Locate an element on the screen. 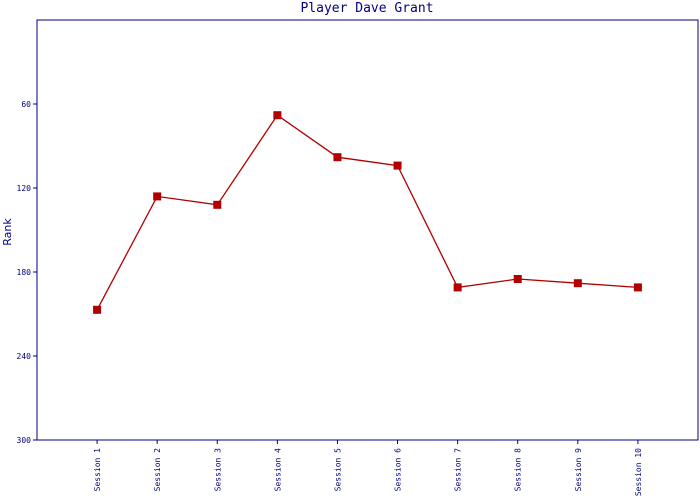 The image size is (700, 500). x-tick-label: Session 9 is located at coordinates (578, 470).